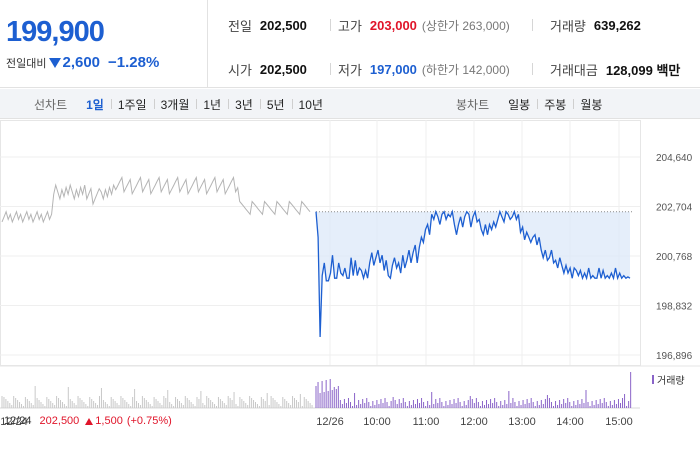 This screenshot has width=700, height=450. What do you see at coordinates (393, 69) in the screenshot?
I see `stat-value: 197,000` at bounding box center [393, 69].